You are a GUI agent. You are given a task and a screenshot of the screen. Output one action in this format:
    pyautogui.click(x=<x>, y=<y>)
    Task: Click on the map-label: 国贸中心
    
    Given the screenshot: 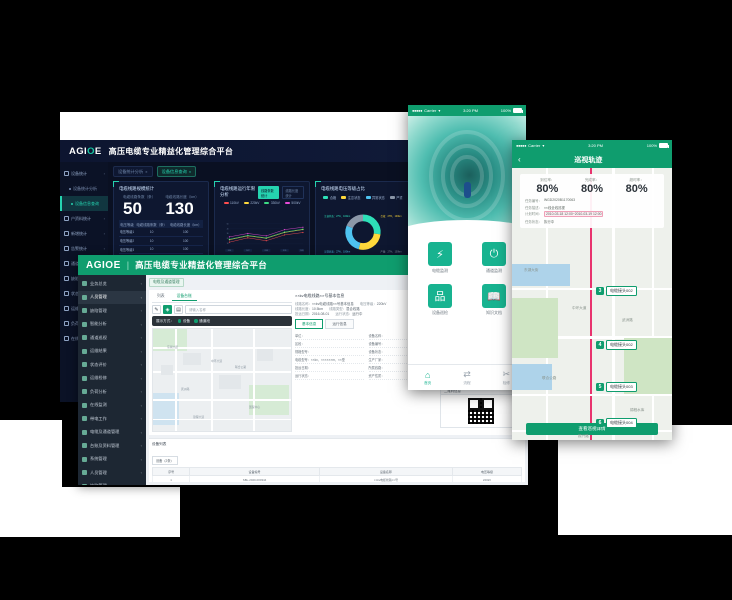 What is the action you would take?
    pyautogui.click(x=255, y=407)
    